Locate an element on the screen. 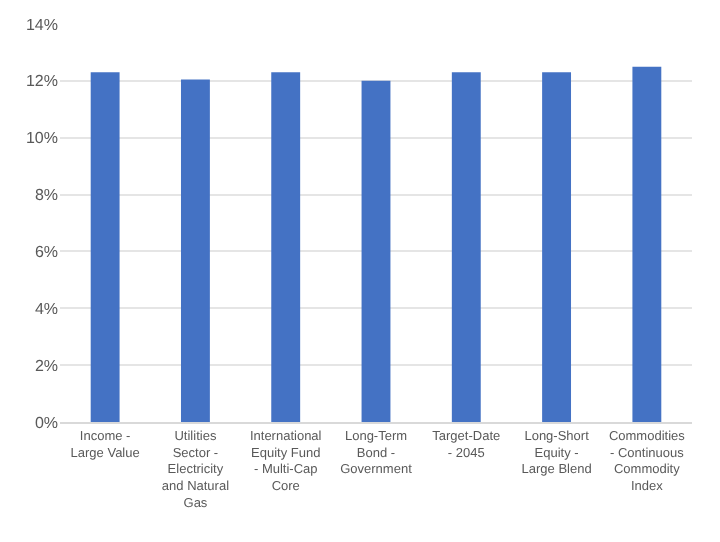  y-tick-label: 4% is located at coordinates (46, 308).